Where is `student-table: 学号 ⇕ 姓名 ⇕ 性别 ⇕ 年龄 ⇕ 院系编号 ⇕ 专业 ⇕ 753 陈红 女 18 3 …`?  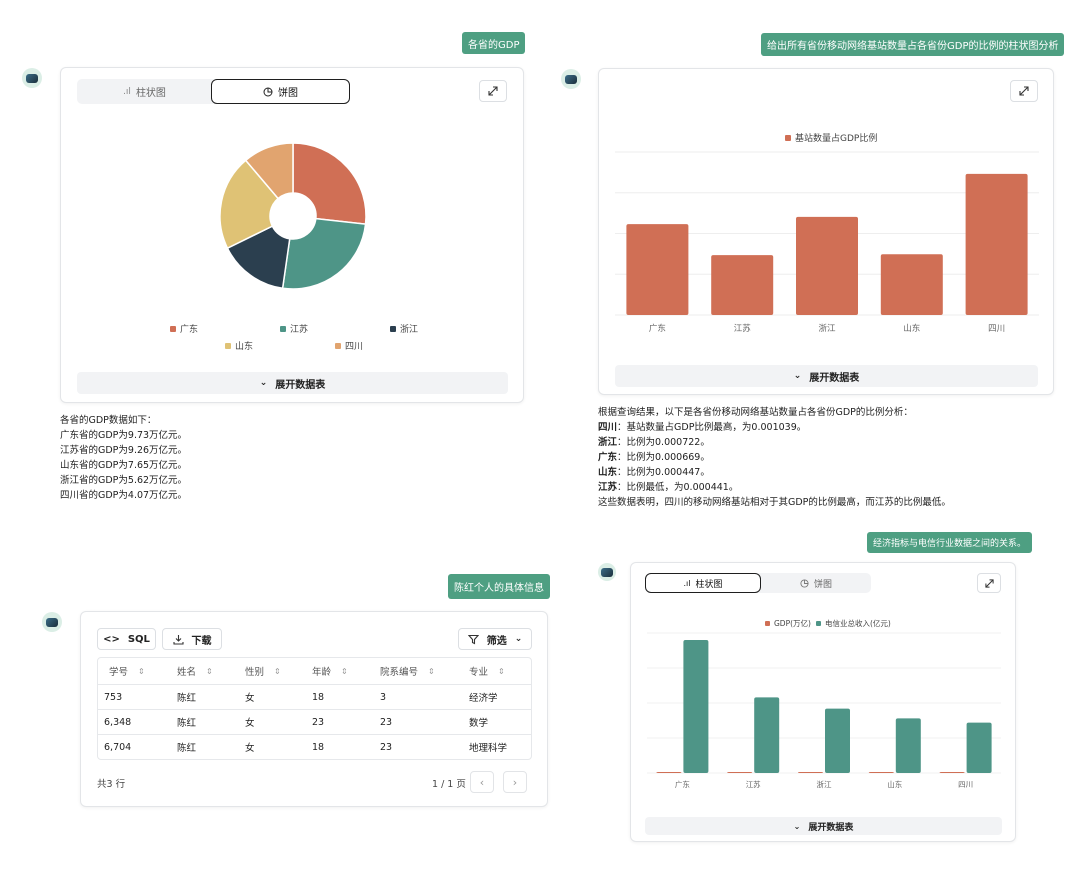 student-table: 学号 ⇕ 姓名 ⇕ 性别 ⇕ 年龄 ⇕ 院系编号 ⇕ 专业 ⇕ 753 陈红 女 18 3 … is located at coordinates (314, 708).